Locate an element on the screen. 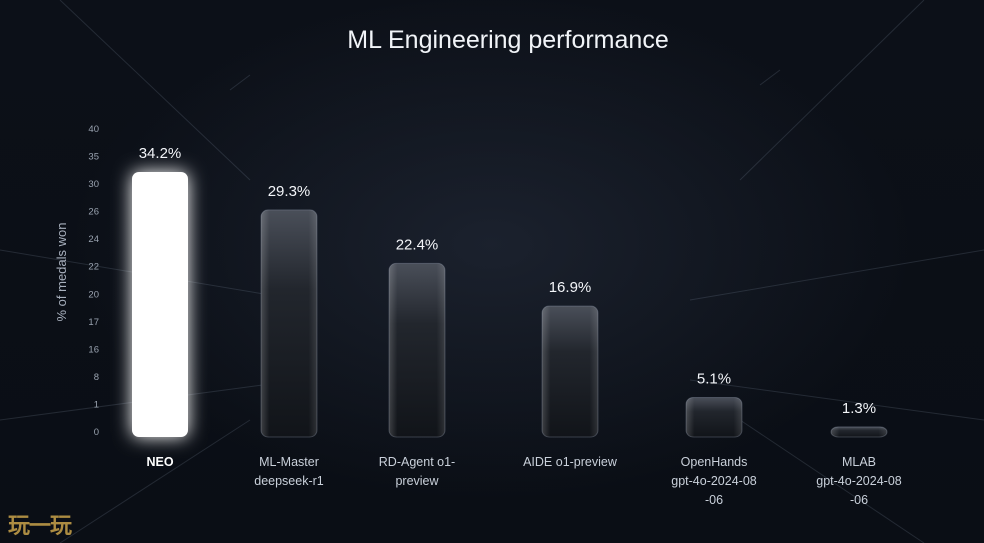 The image size is (984, 543). category-label: OpenHands is located at coordinates (714, 462).